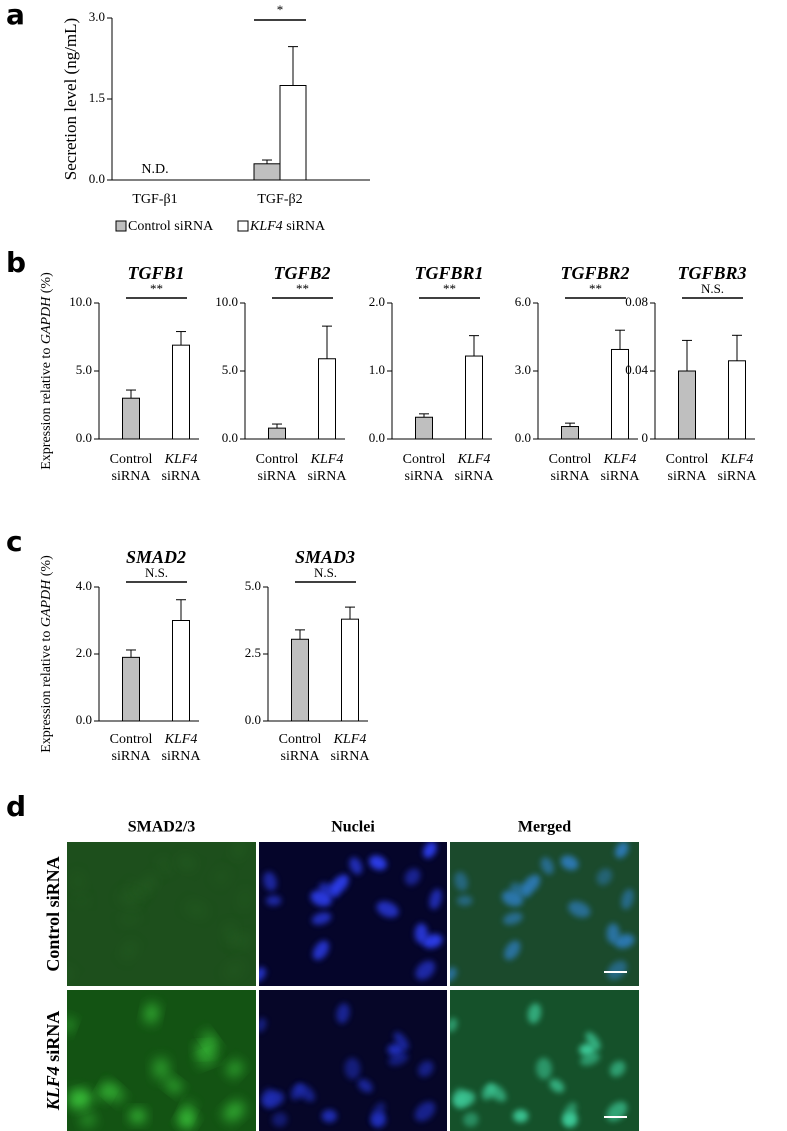  Describe the element at coordinates (53, 1061) in the screenshot. I see `row-label: KLF4 siRNA` at that location.